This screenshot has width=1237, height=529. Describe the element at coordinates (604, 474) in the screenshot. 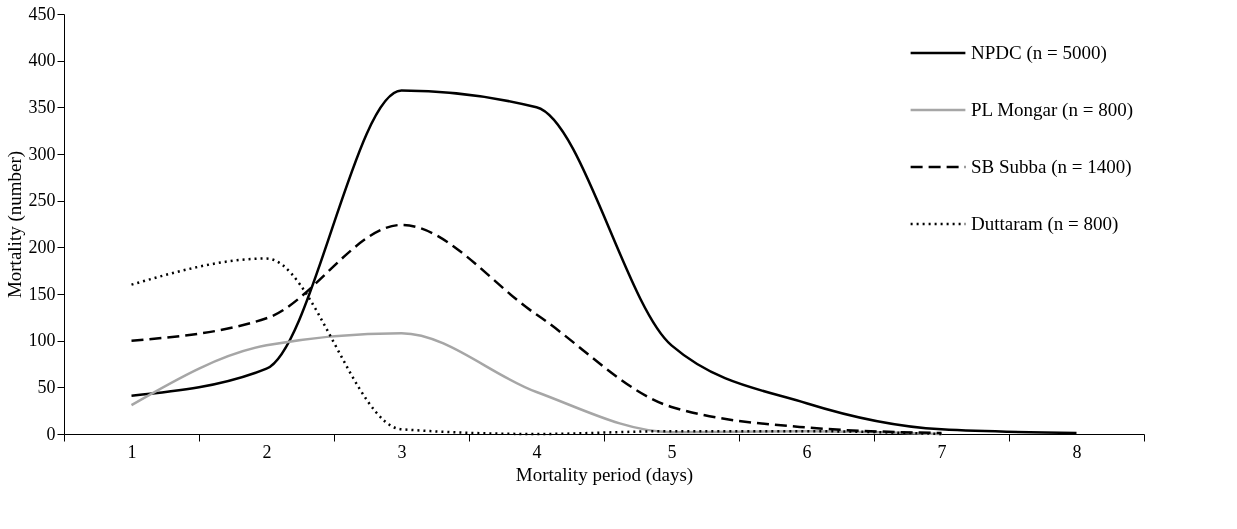

I see `x-axis-title: Mortality period (days)` at that location.